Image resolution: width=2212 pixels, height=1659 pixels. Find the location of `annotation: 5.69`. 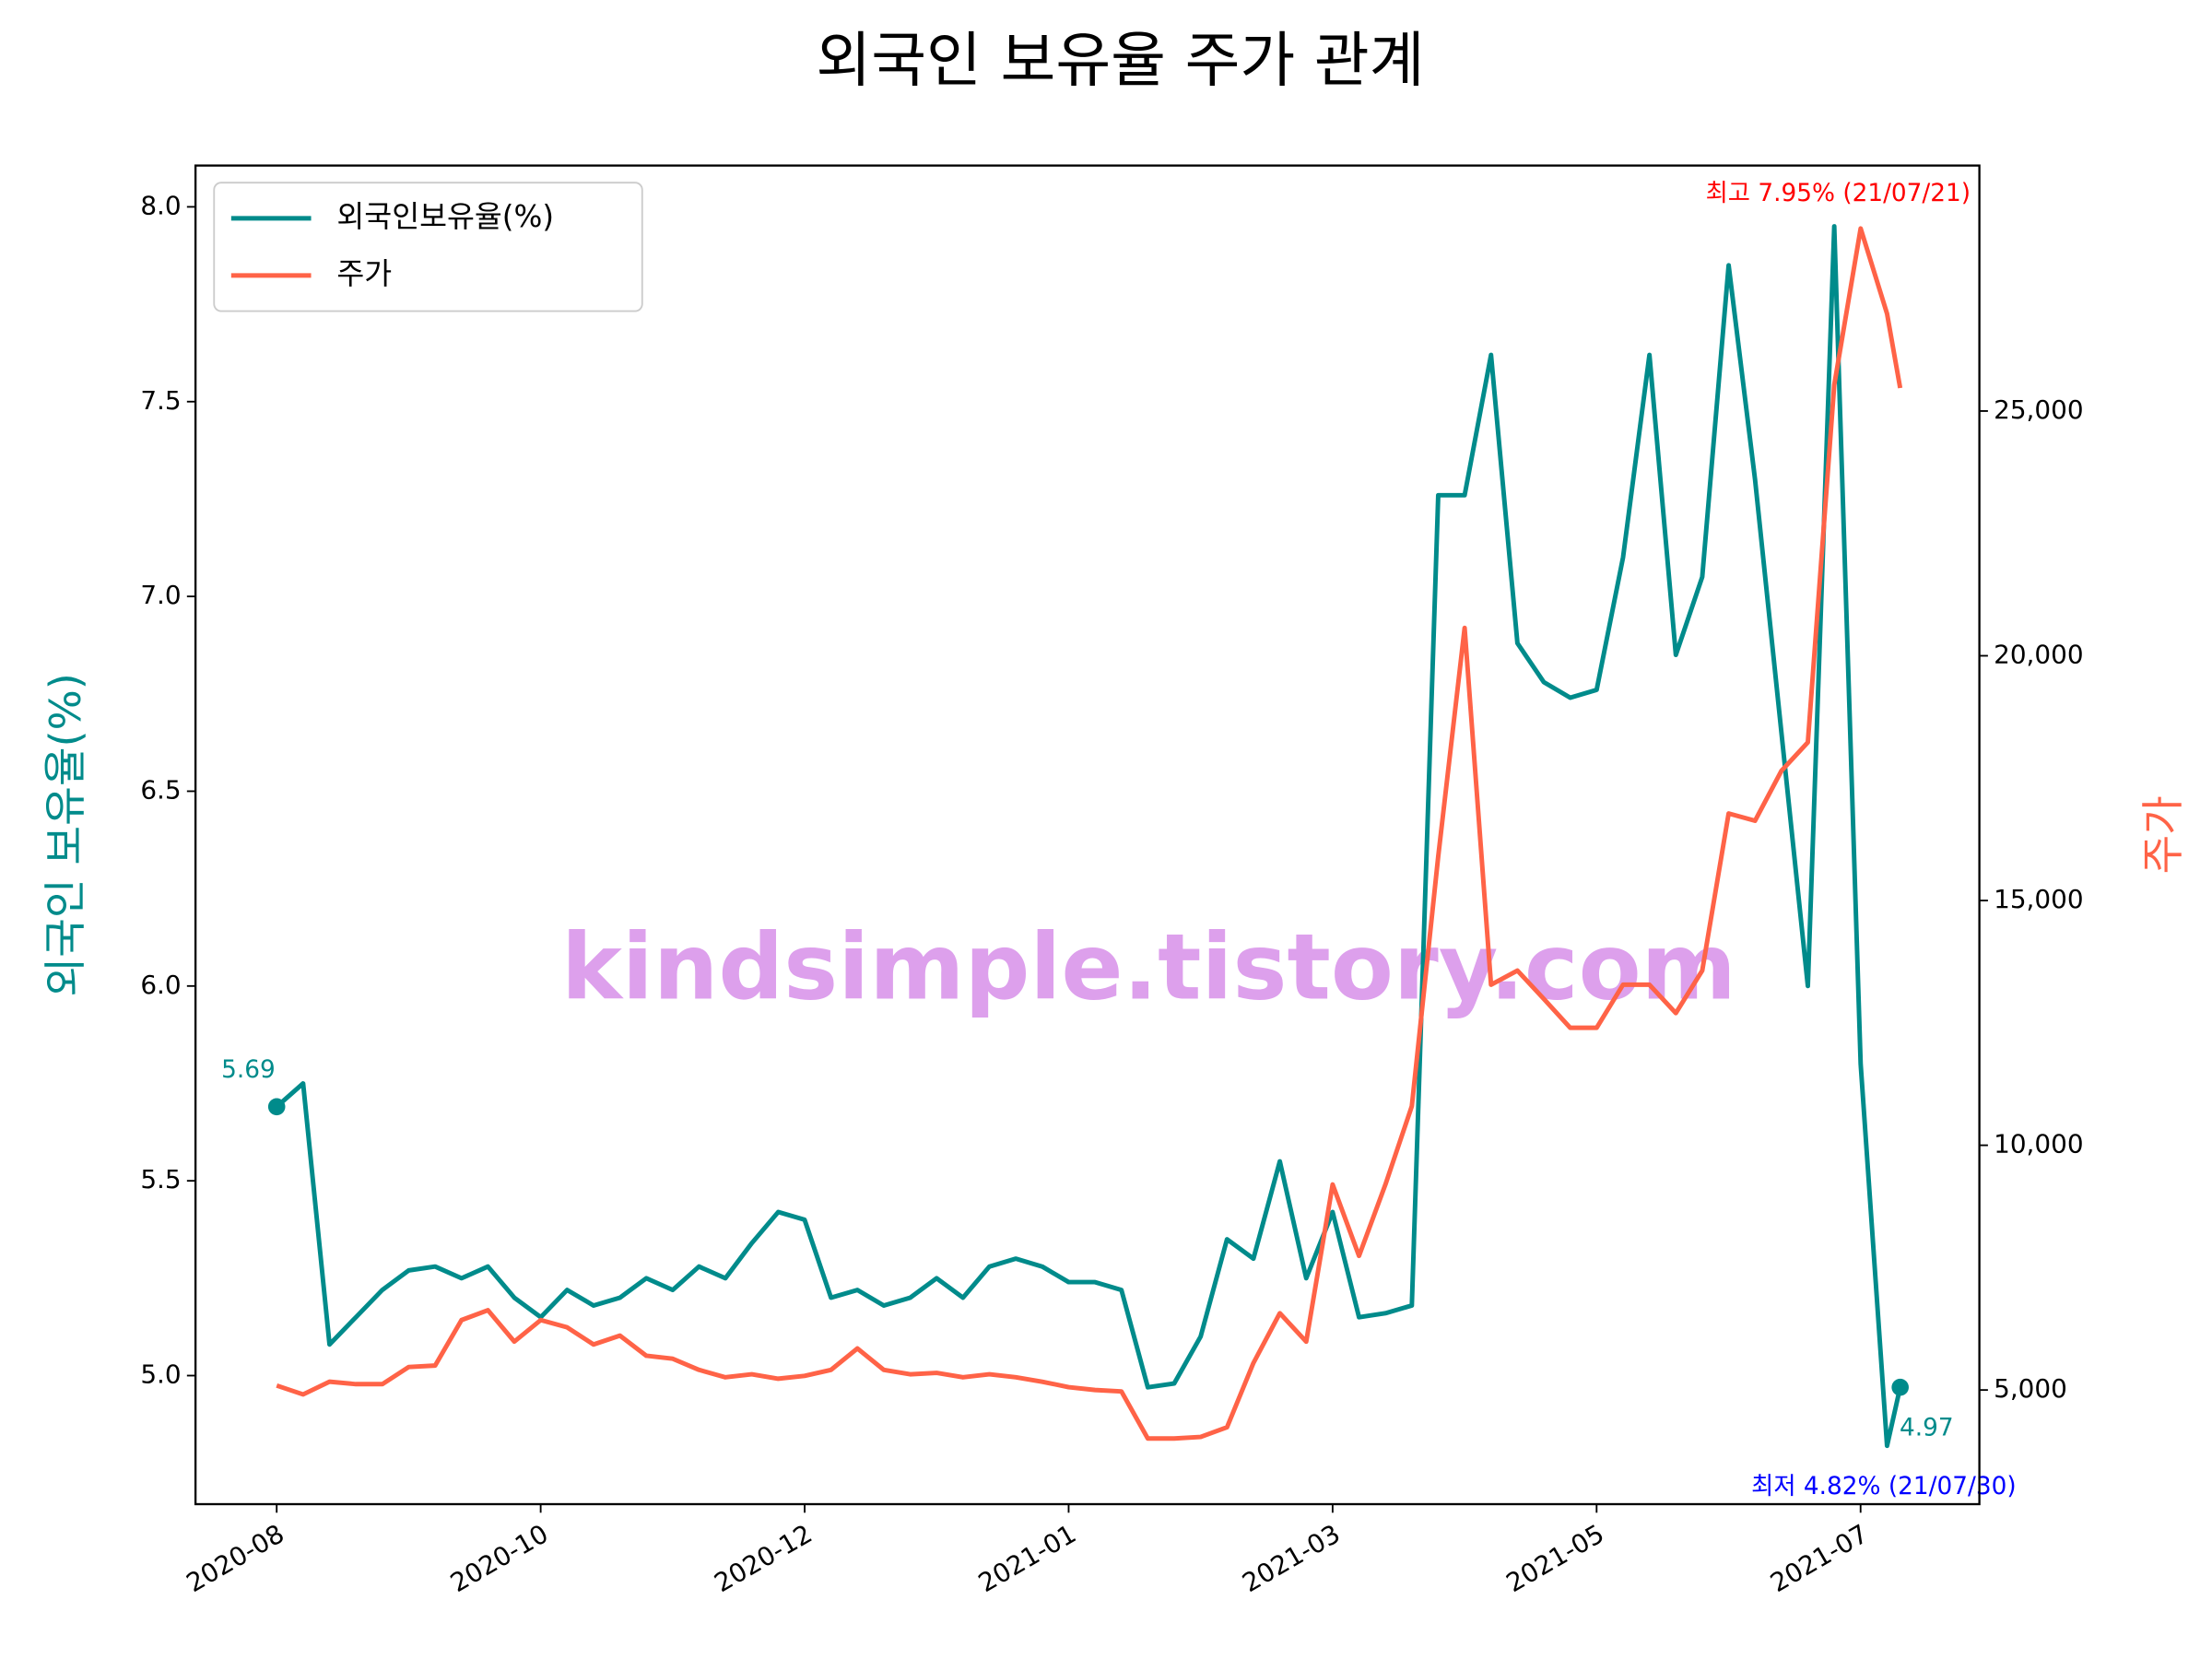

annotation: 5.69 is located at coordinates (248, 1070).